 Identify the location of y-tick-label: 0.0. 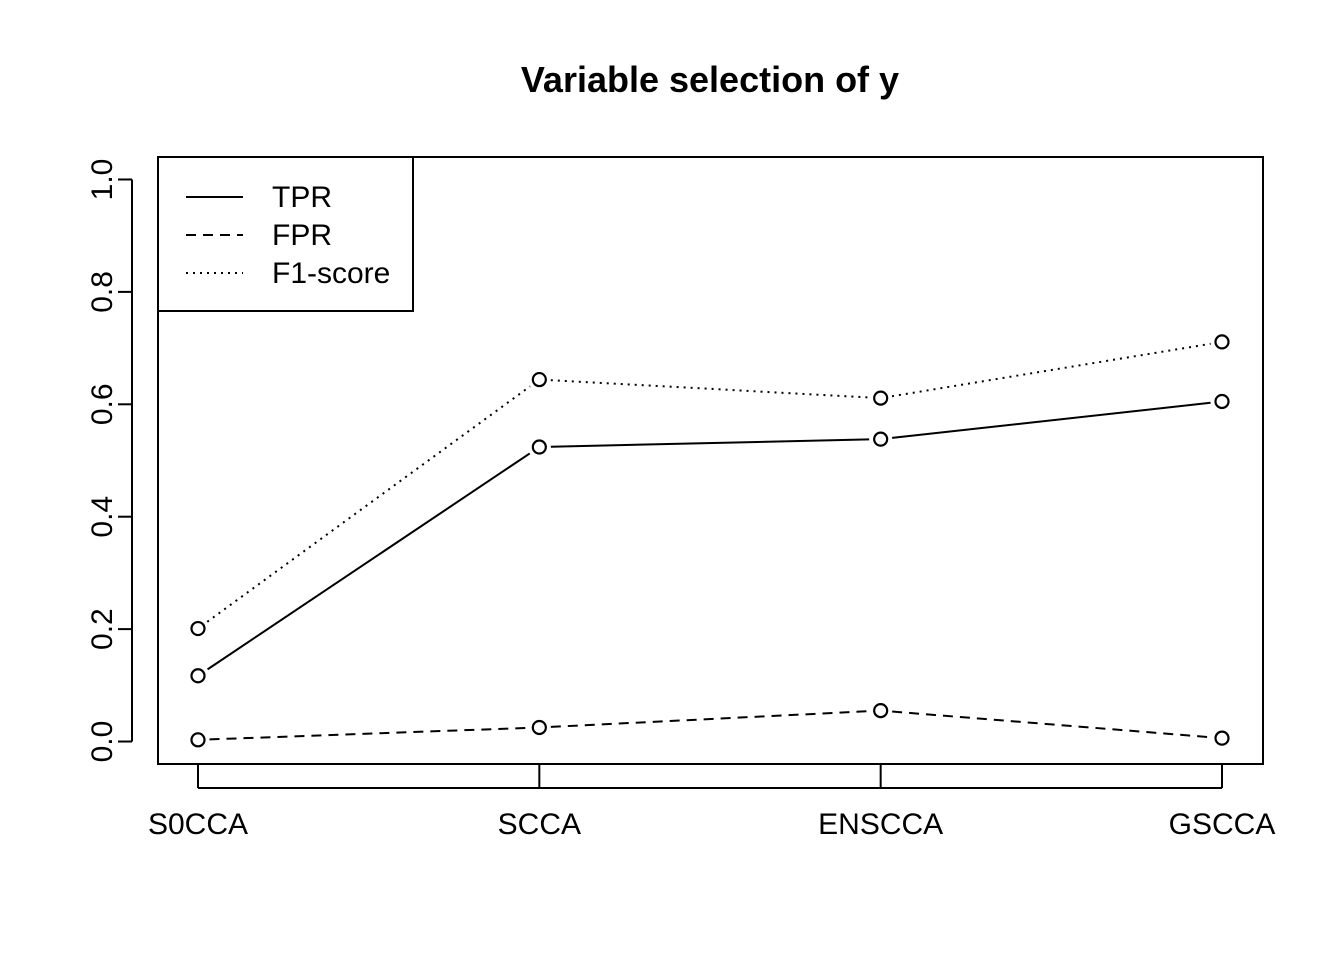
(102, 742).